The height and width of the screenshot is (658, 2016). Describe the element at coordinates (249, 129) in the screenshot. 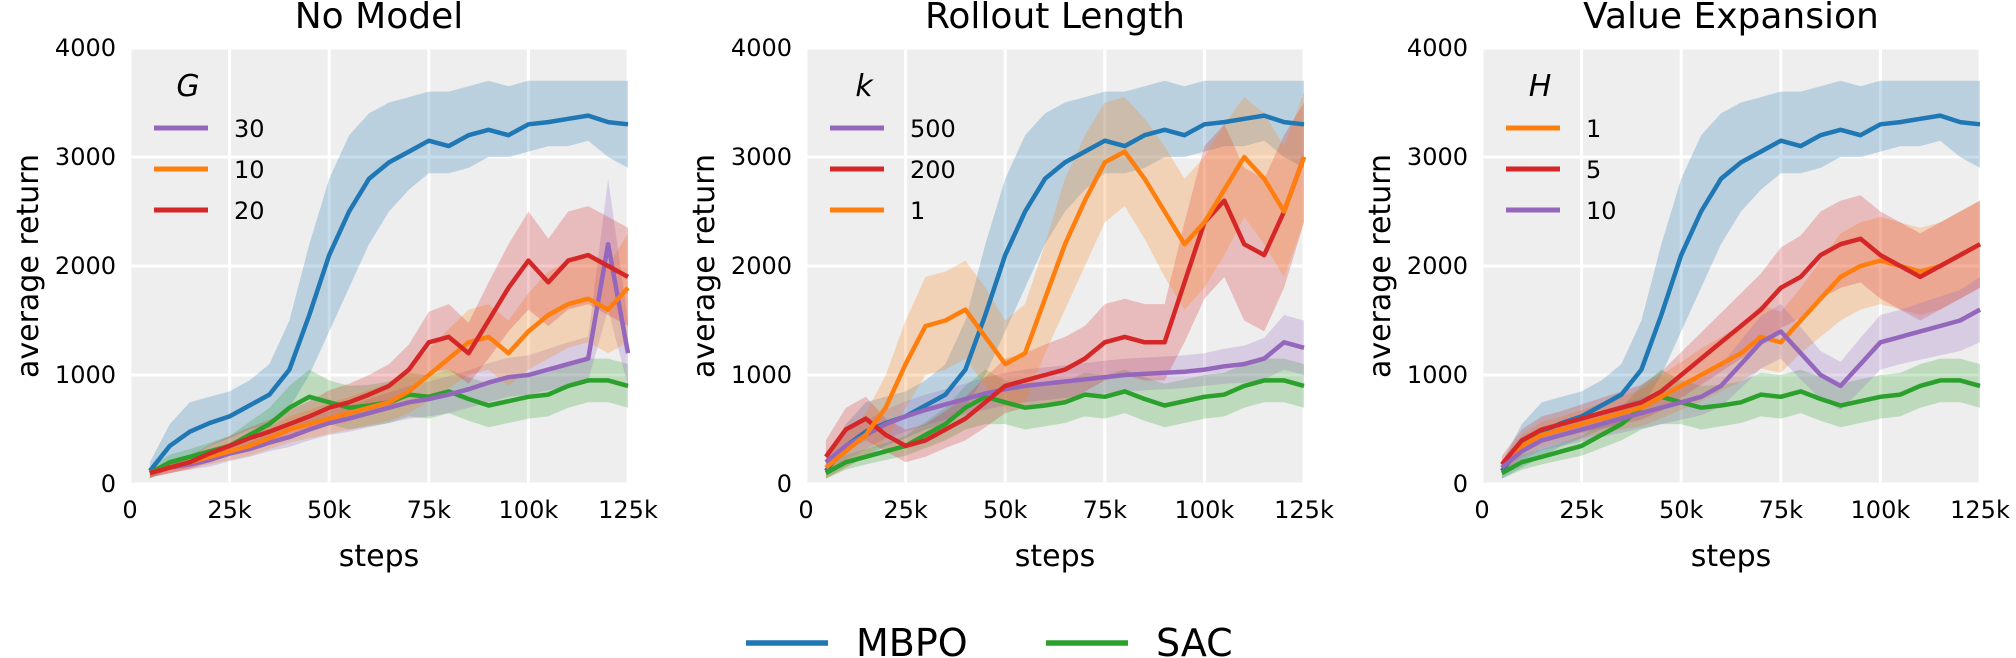

I see `legend-label: 30` at that location.